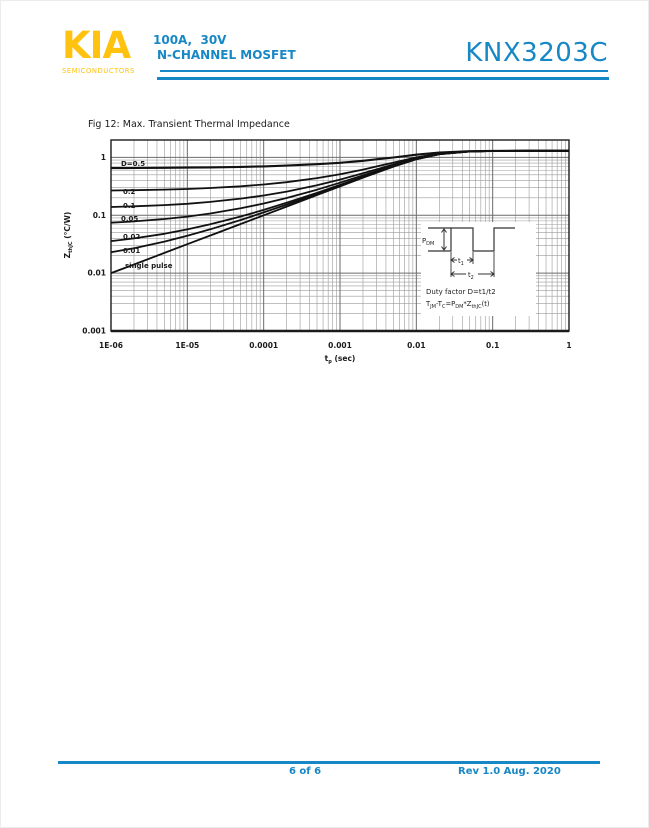 Image resolution: width=649 pixels, height=828 pixels. What do you see at coordinates (98, 71) in the screenshot?
I see `kia-logo-subtext: SEMICONDUCTORS` at bounding box center [98, 71].